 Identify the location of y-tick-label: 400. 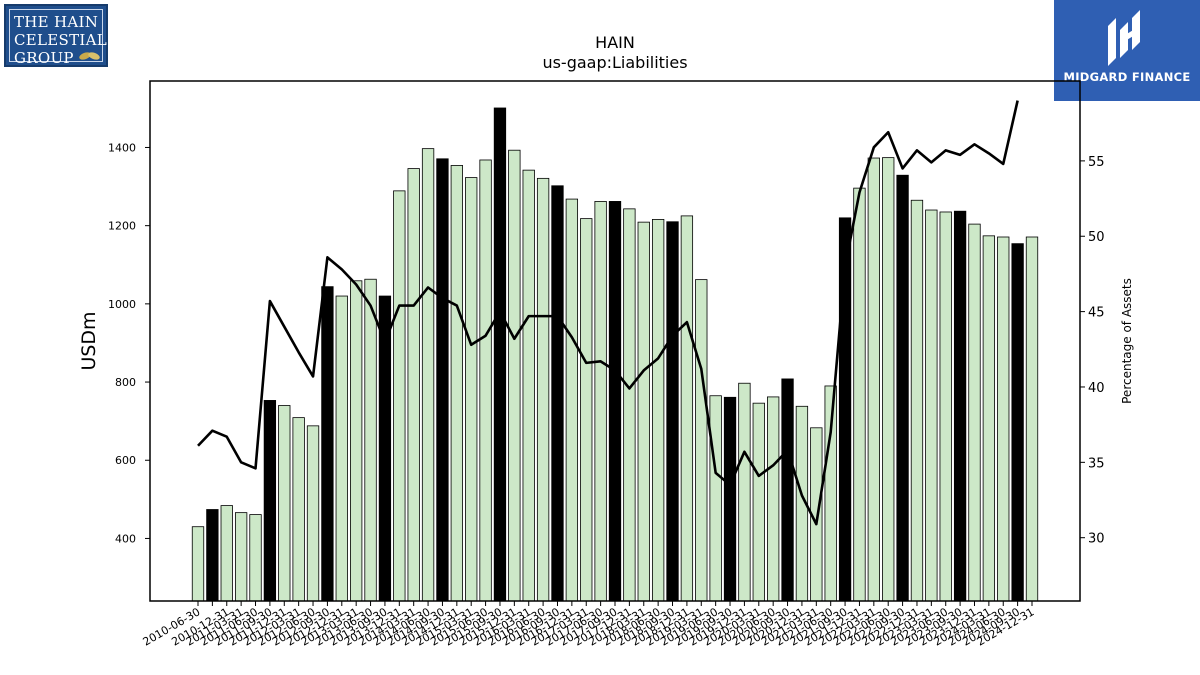
(125, 538).